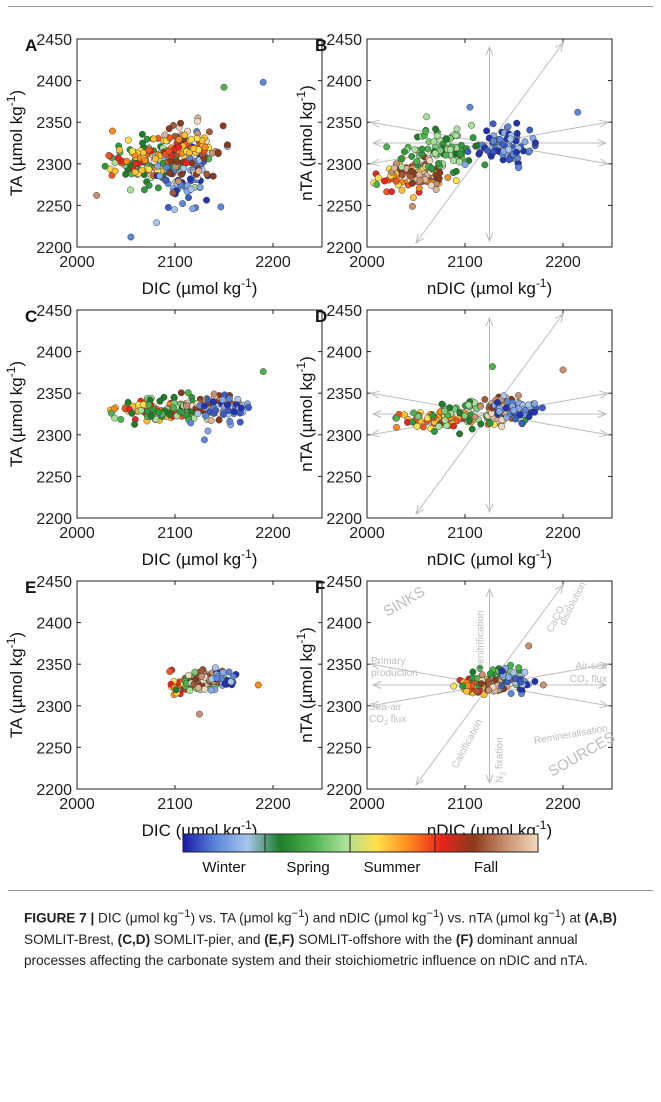 The image size is (661, 1102). What do you see at coordinates (387, 720) in the screenshot?
I see `label-sea-air-flux: CO2 flux` at bounding box center [387, 720].